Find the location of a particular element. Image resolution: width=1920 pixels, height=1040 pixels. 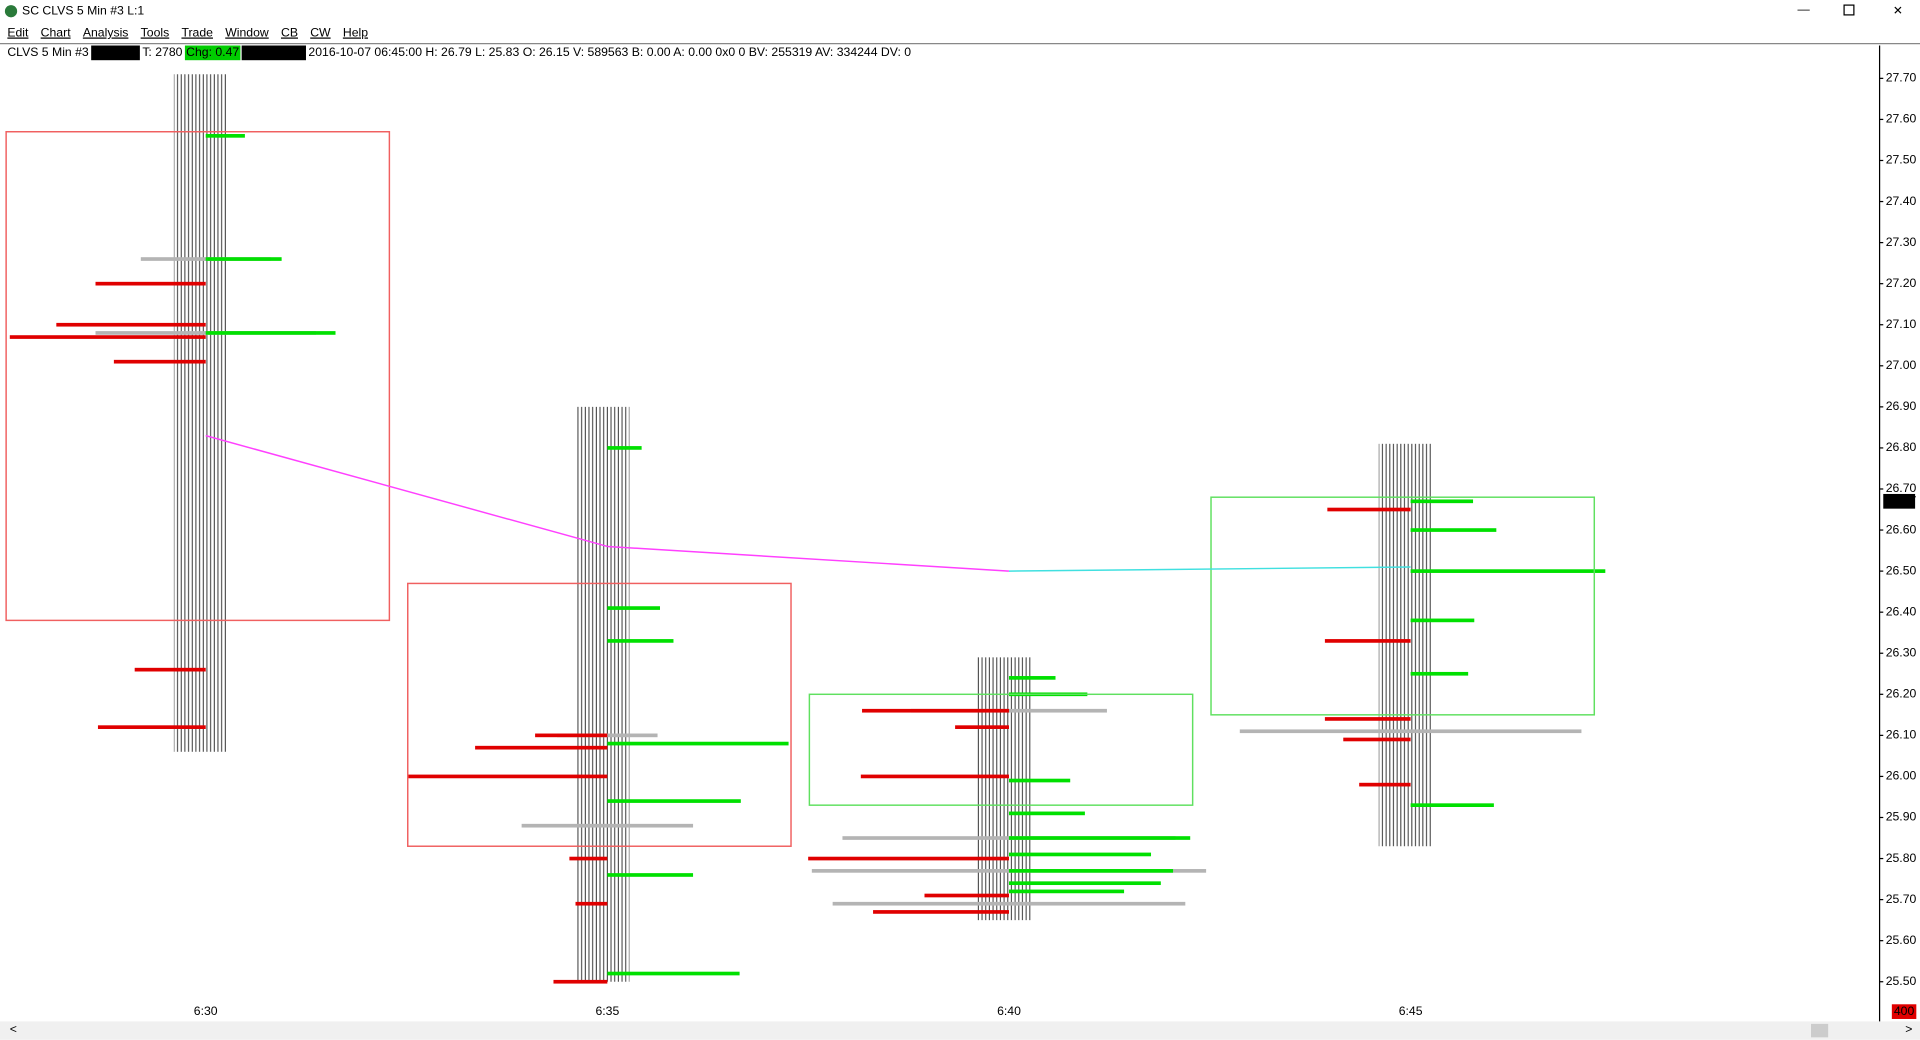

y-tick-label: 26.90 is located at coordinates (1901, 406).